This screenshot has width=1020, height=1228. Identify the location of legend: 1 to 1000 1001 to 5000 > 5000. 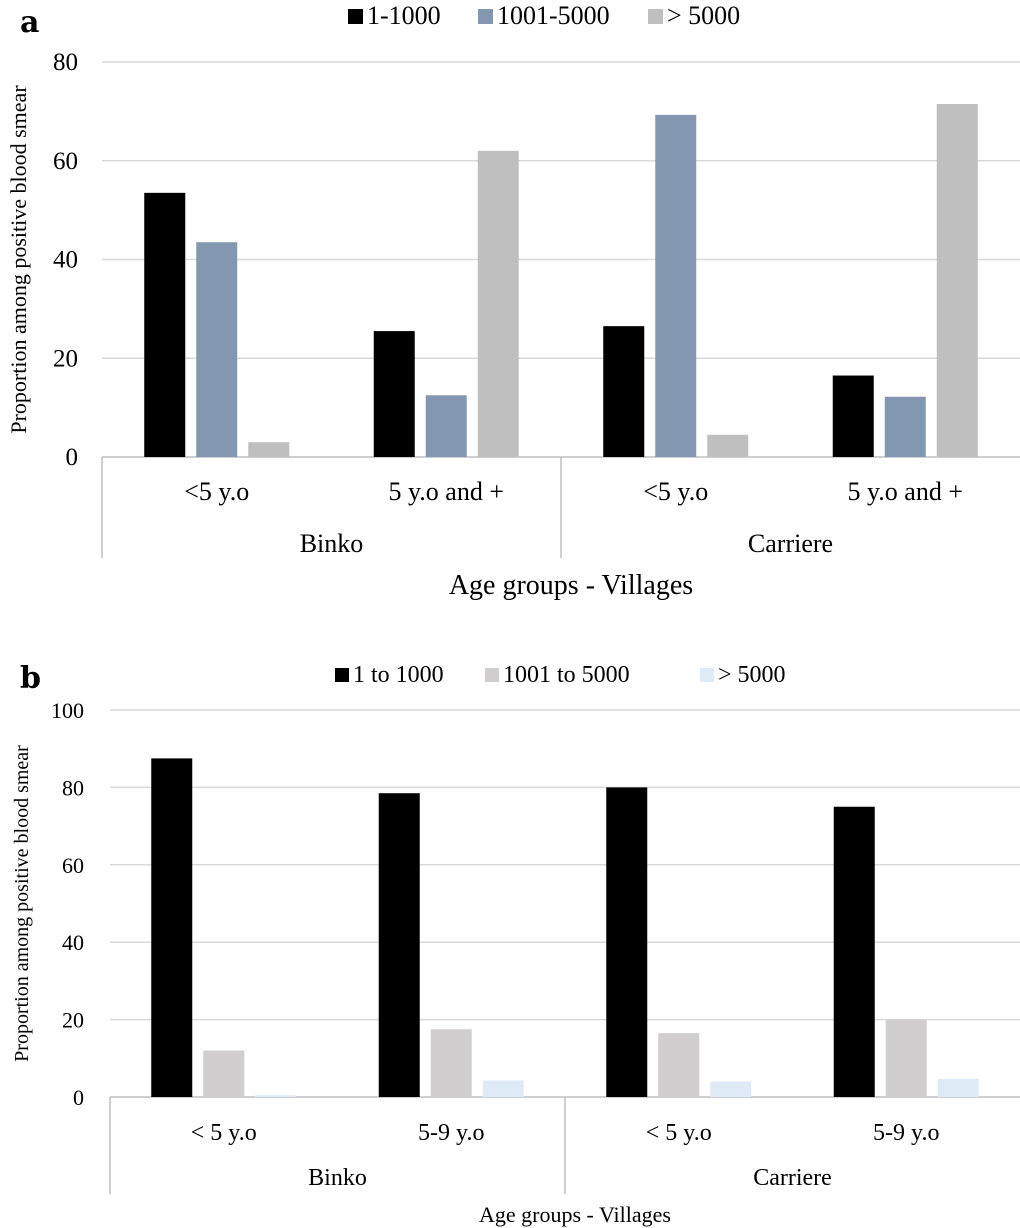
(560, 675).